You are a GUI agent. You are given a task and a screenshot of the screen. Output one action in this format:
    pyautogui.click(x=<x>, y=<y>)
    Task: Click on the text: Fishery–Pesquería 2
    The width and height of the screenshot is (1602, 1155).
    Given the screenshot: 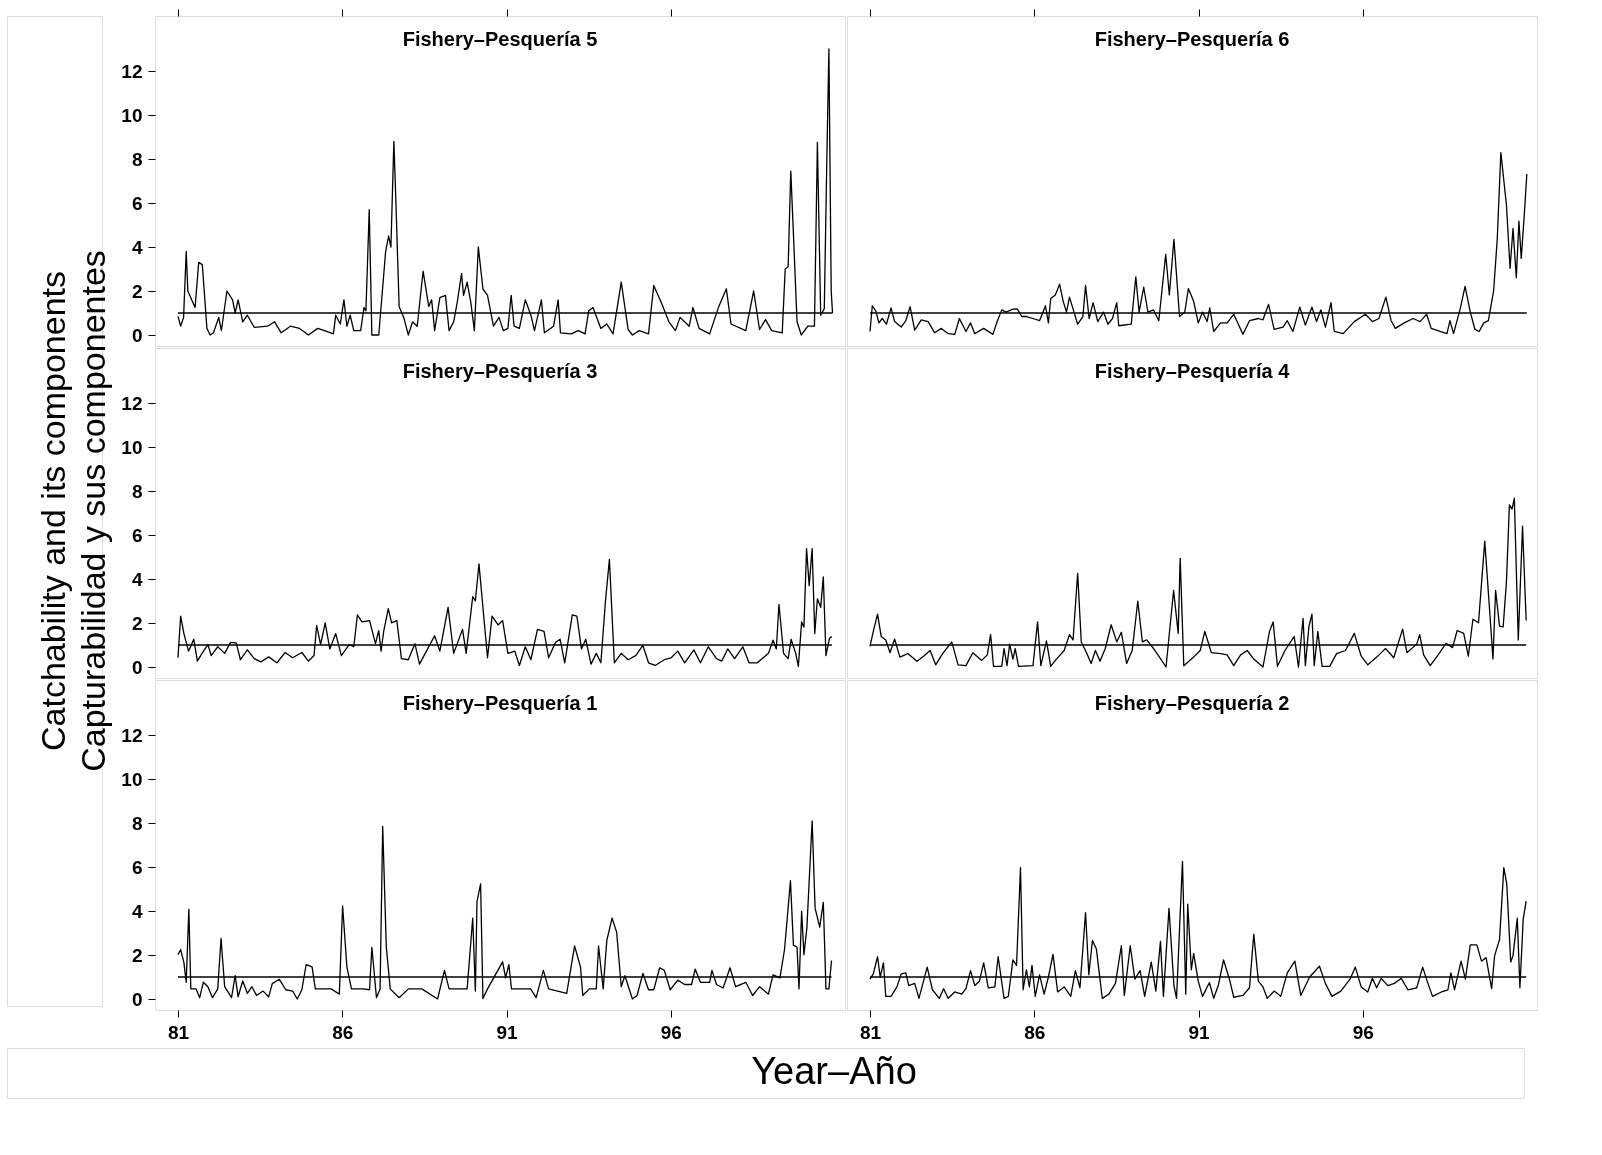 What is the action you would take?
    pyautogui.click(x=1192, y=703)
    